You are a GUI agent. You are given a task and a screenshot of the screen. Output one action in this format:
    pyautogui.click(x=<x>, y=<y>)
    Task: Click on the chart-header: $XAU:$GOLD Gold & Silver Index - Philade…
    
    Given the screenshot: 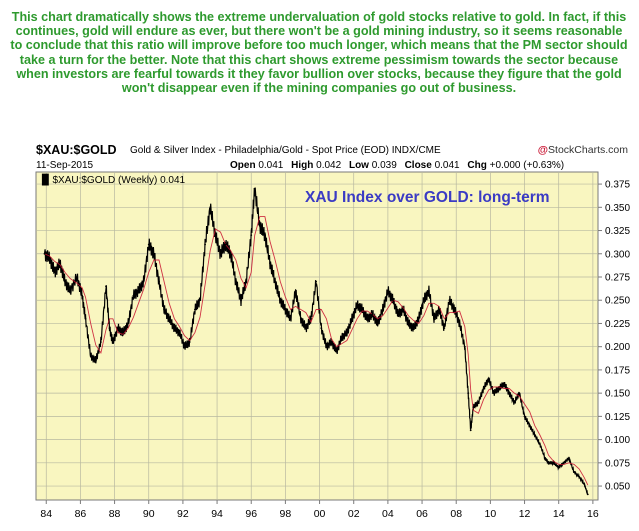 What is the action you would take?
    pyautogui.click(x=335, y=158)
    